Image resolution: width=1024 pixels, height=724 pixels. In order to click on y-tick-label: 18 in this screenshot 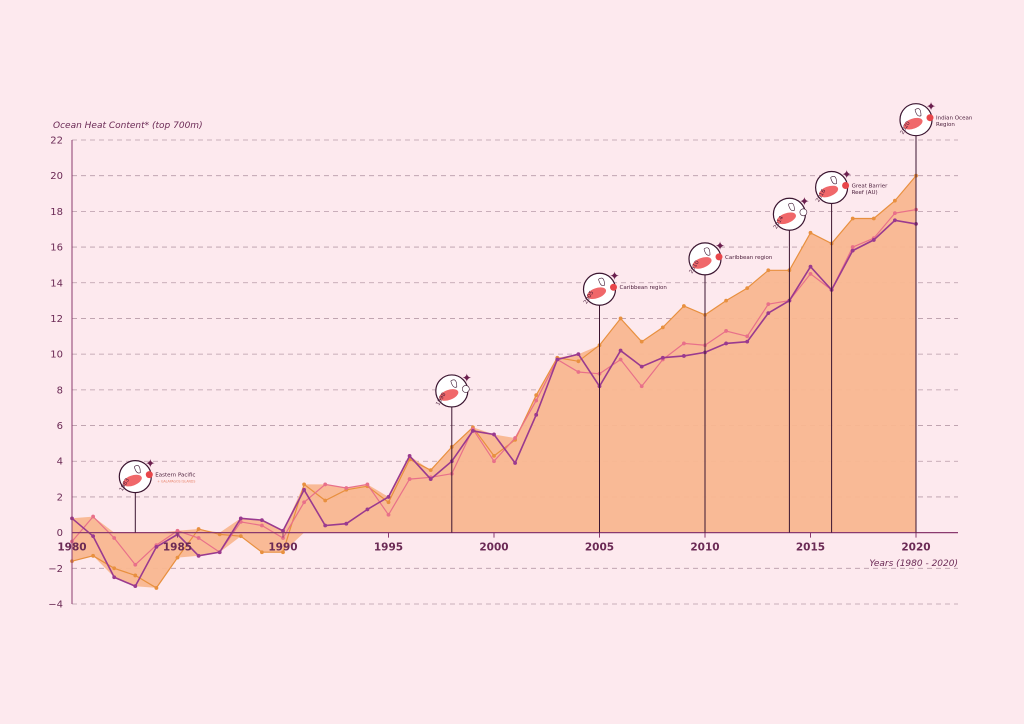, I will do `click(56, 212)`.